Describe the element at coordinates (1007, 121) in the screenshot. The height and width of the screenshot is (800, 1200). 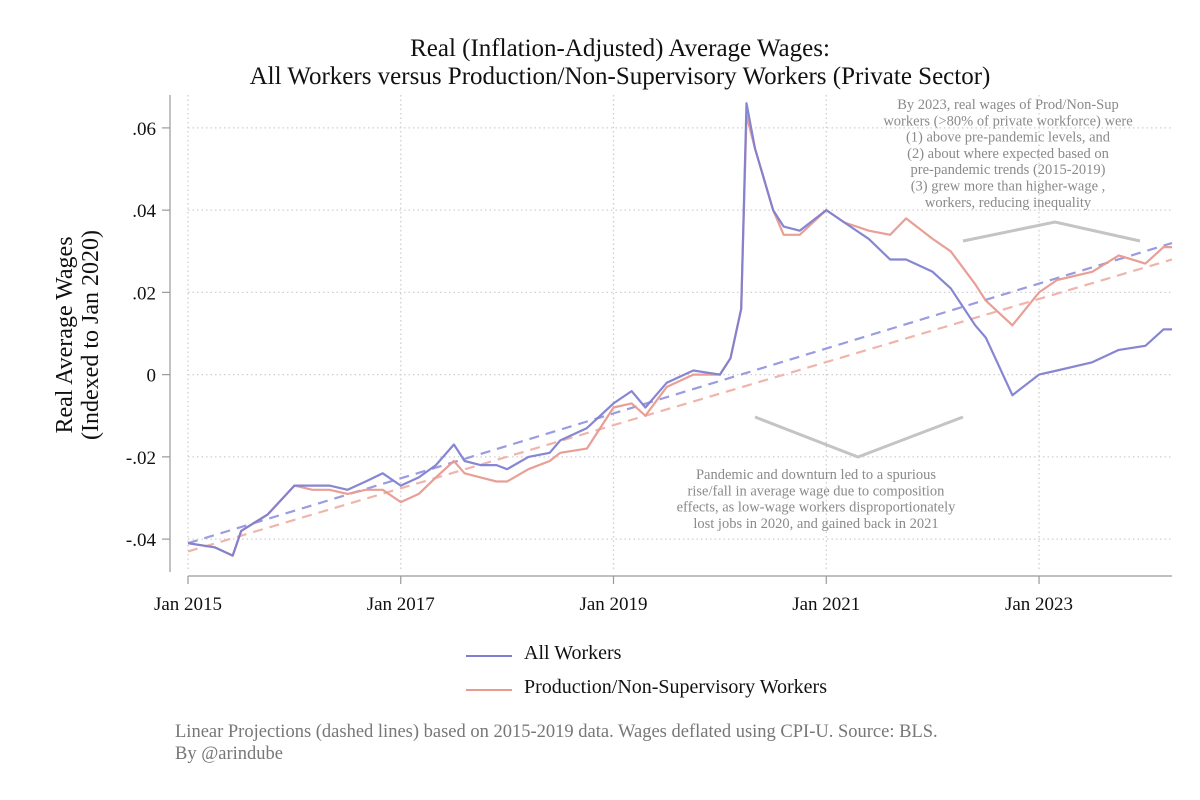
I see `top-annotation-line: workers (>80% of private workforce) were` at that location.